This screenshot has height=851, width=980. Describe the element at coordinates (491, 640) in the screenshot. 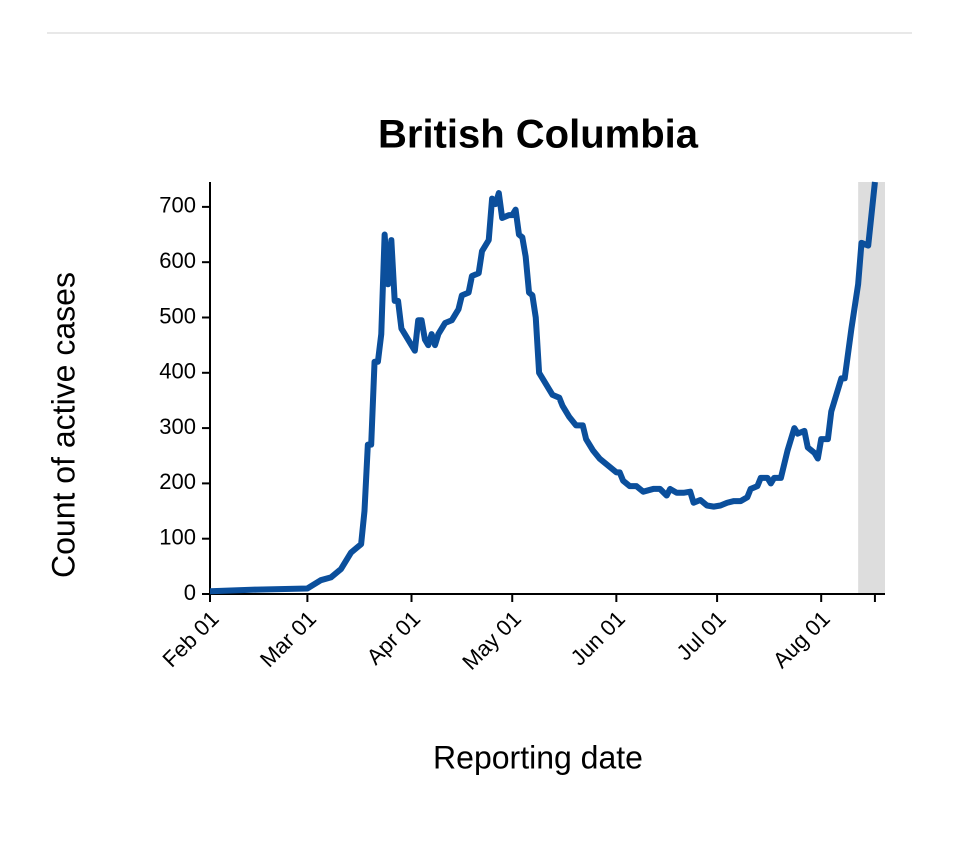

I see `x-tick-label: May 01` at that location.